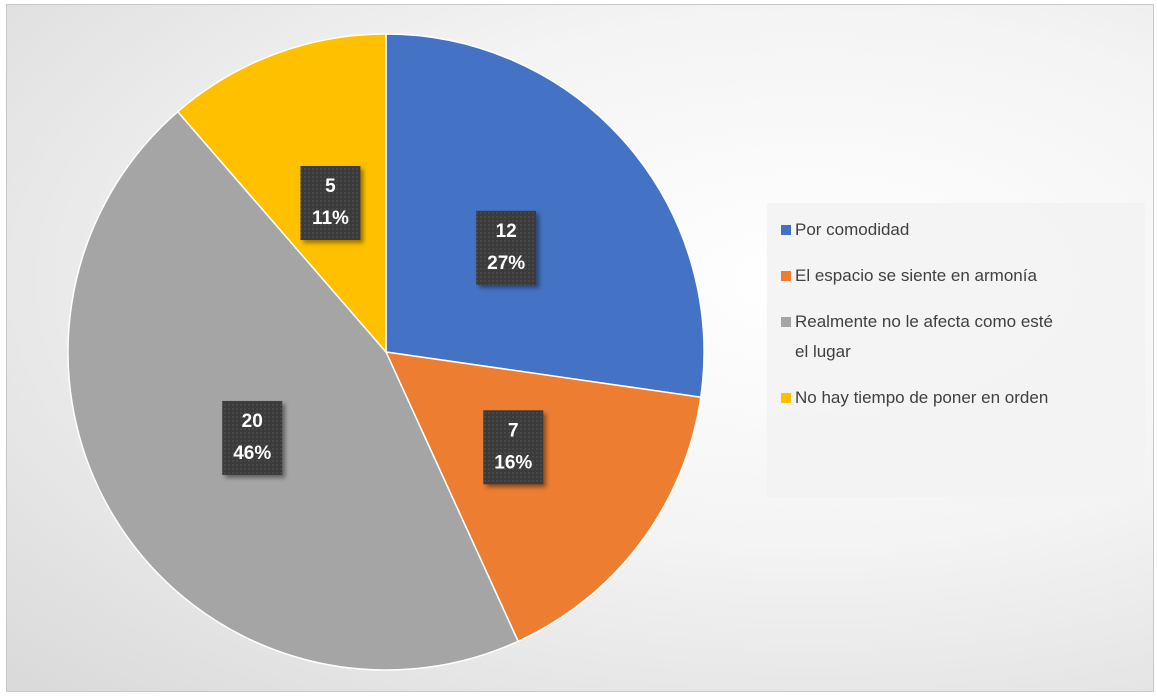 The width and height of the screenshot is (1157, 696). I want to click on legend-item: Por comodidad, so click(956, 230).